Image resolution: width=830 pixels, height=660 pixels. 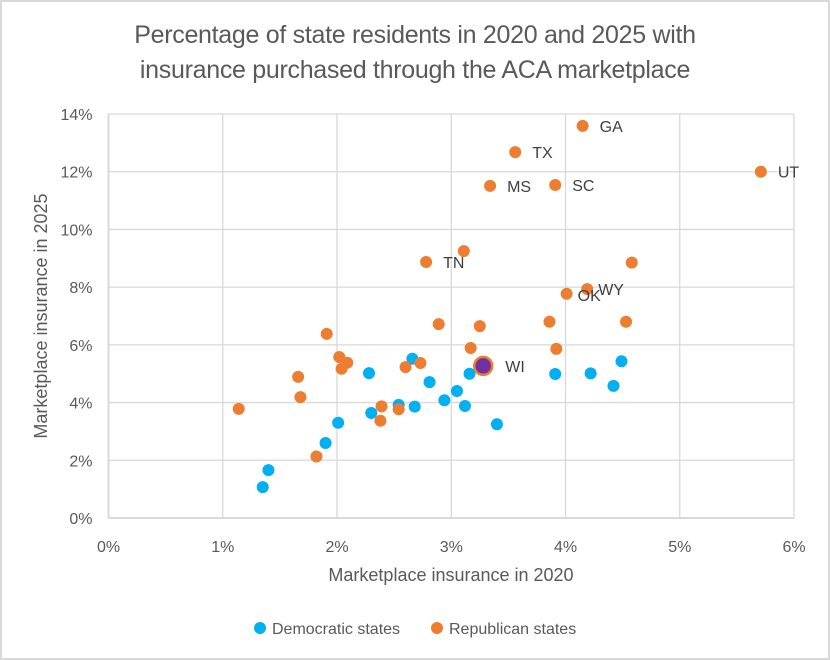 What do you see at coordinates (611, 127) in the screenshot?
I see `point-label-ga: GA` at bounding box center [611, 127].